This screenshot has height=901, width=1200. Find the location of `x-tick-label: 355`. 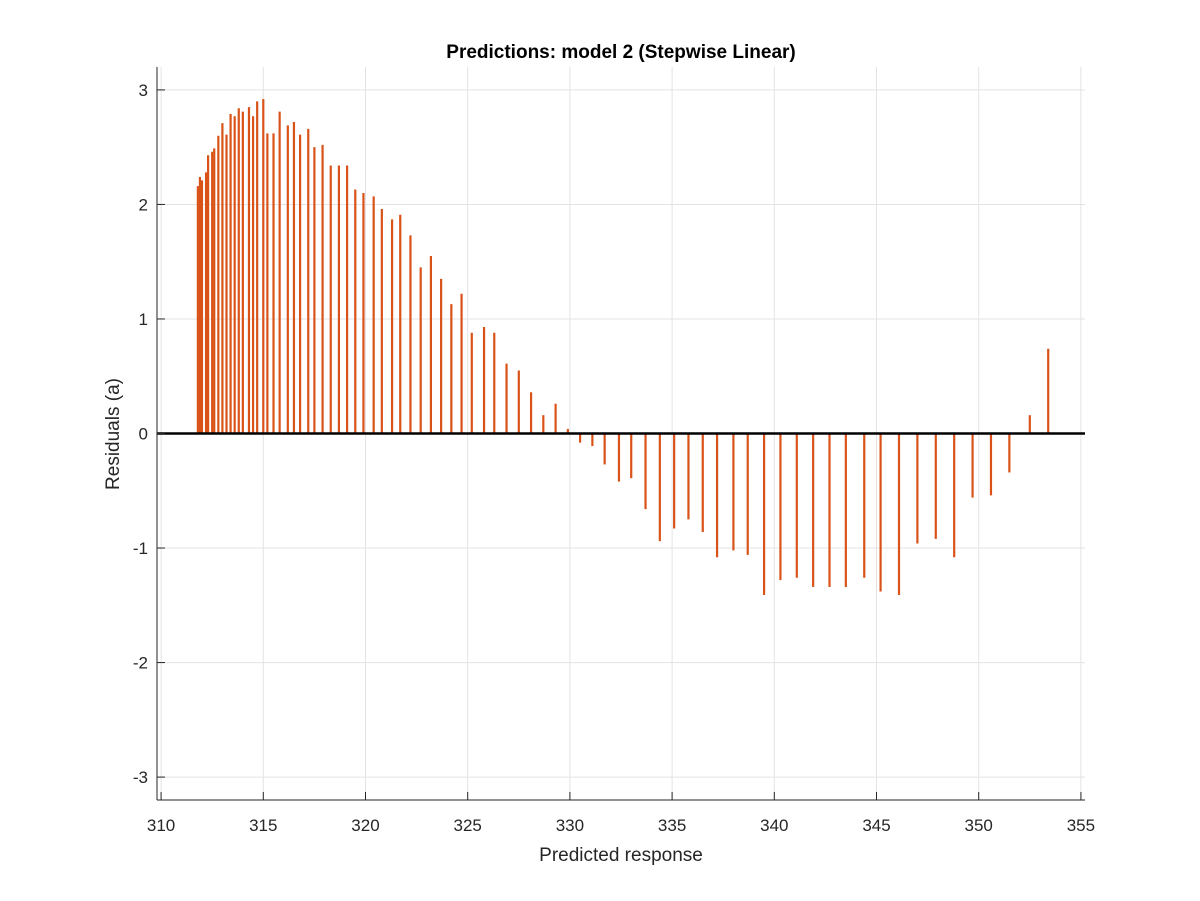

x-tick-label: 355 is located at coordinates (1081, 825).